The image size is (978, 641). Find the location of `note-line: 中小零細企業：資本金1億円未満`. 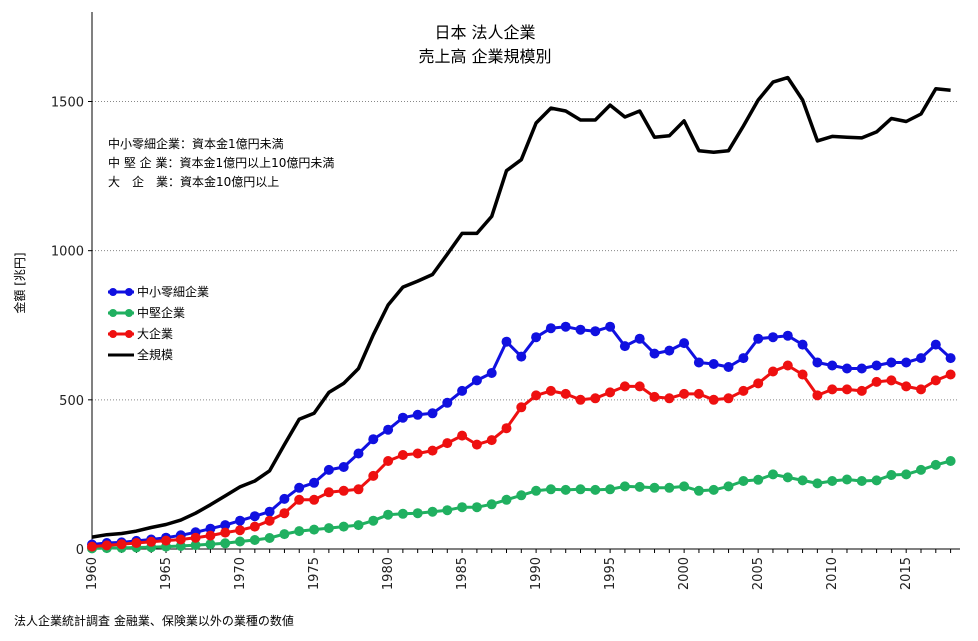

note-line: 中小零細企業：資本金1億円未満 is located at coordinates (196, 143).